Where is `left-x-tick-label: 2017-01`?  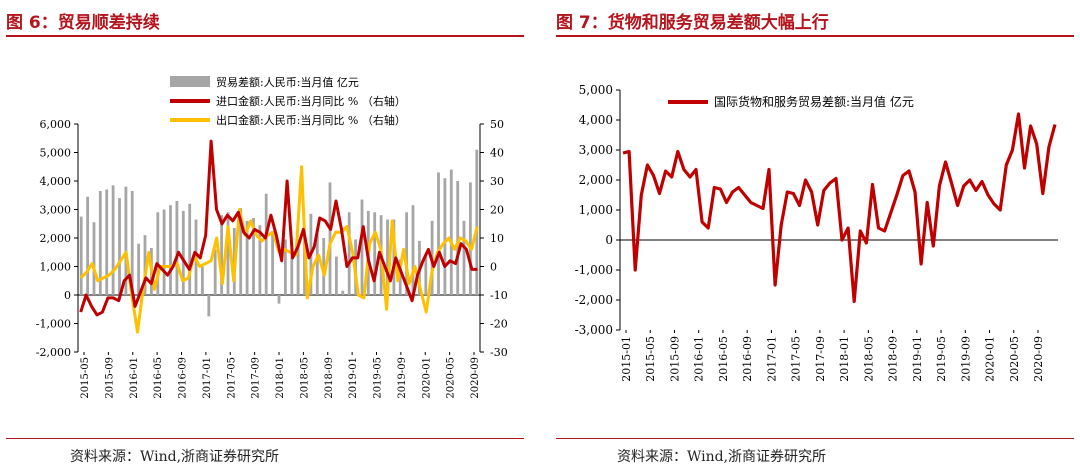
left-x-tick-label: 2017-01 is located at coordinates (207, 378).